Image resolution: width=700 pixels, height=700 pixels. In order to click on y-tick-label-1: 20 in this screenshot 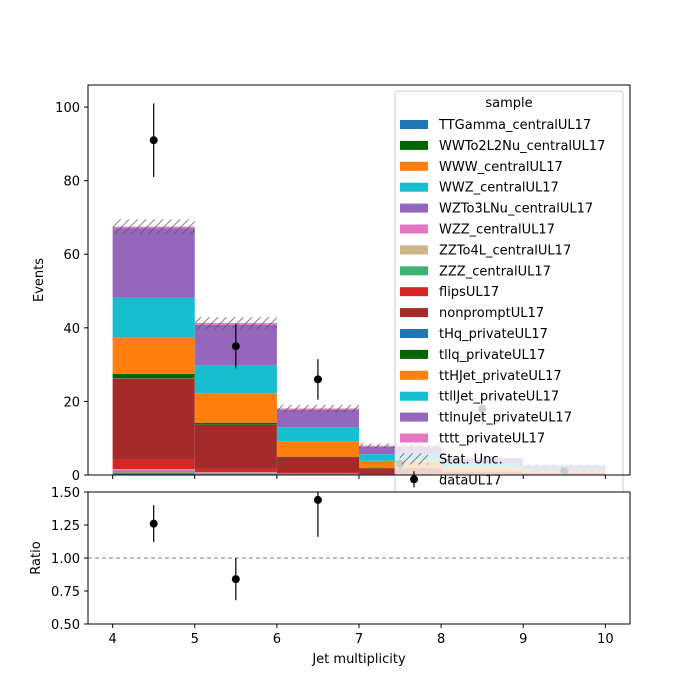, I will do `click(71, 402)`.